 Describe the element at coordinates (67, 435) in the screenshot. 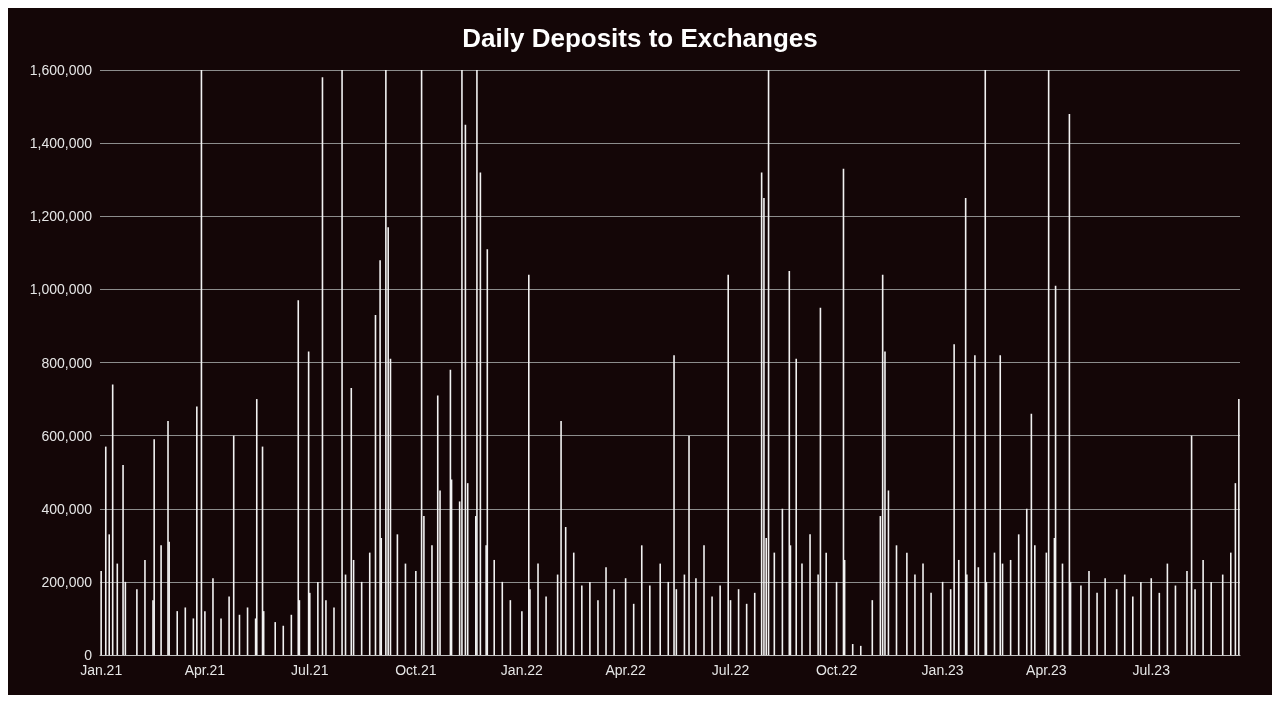

I see `y-tick-label: 600,000` at that location.